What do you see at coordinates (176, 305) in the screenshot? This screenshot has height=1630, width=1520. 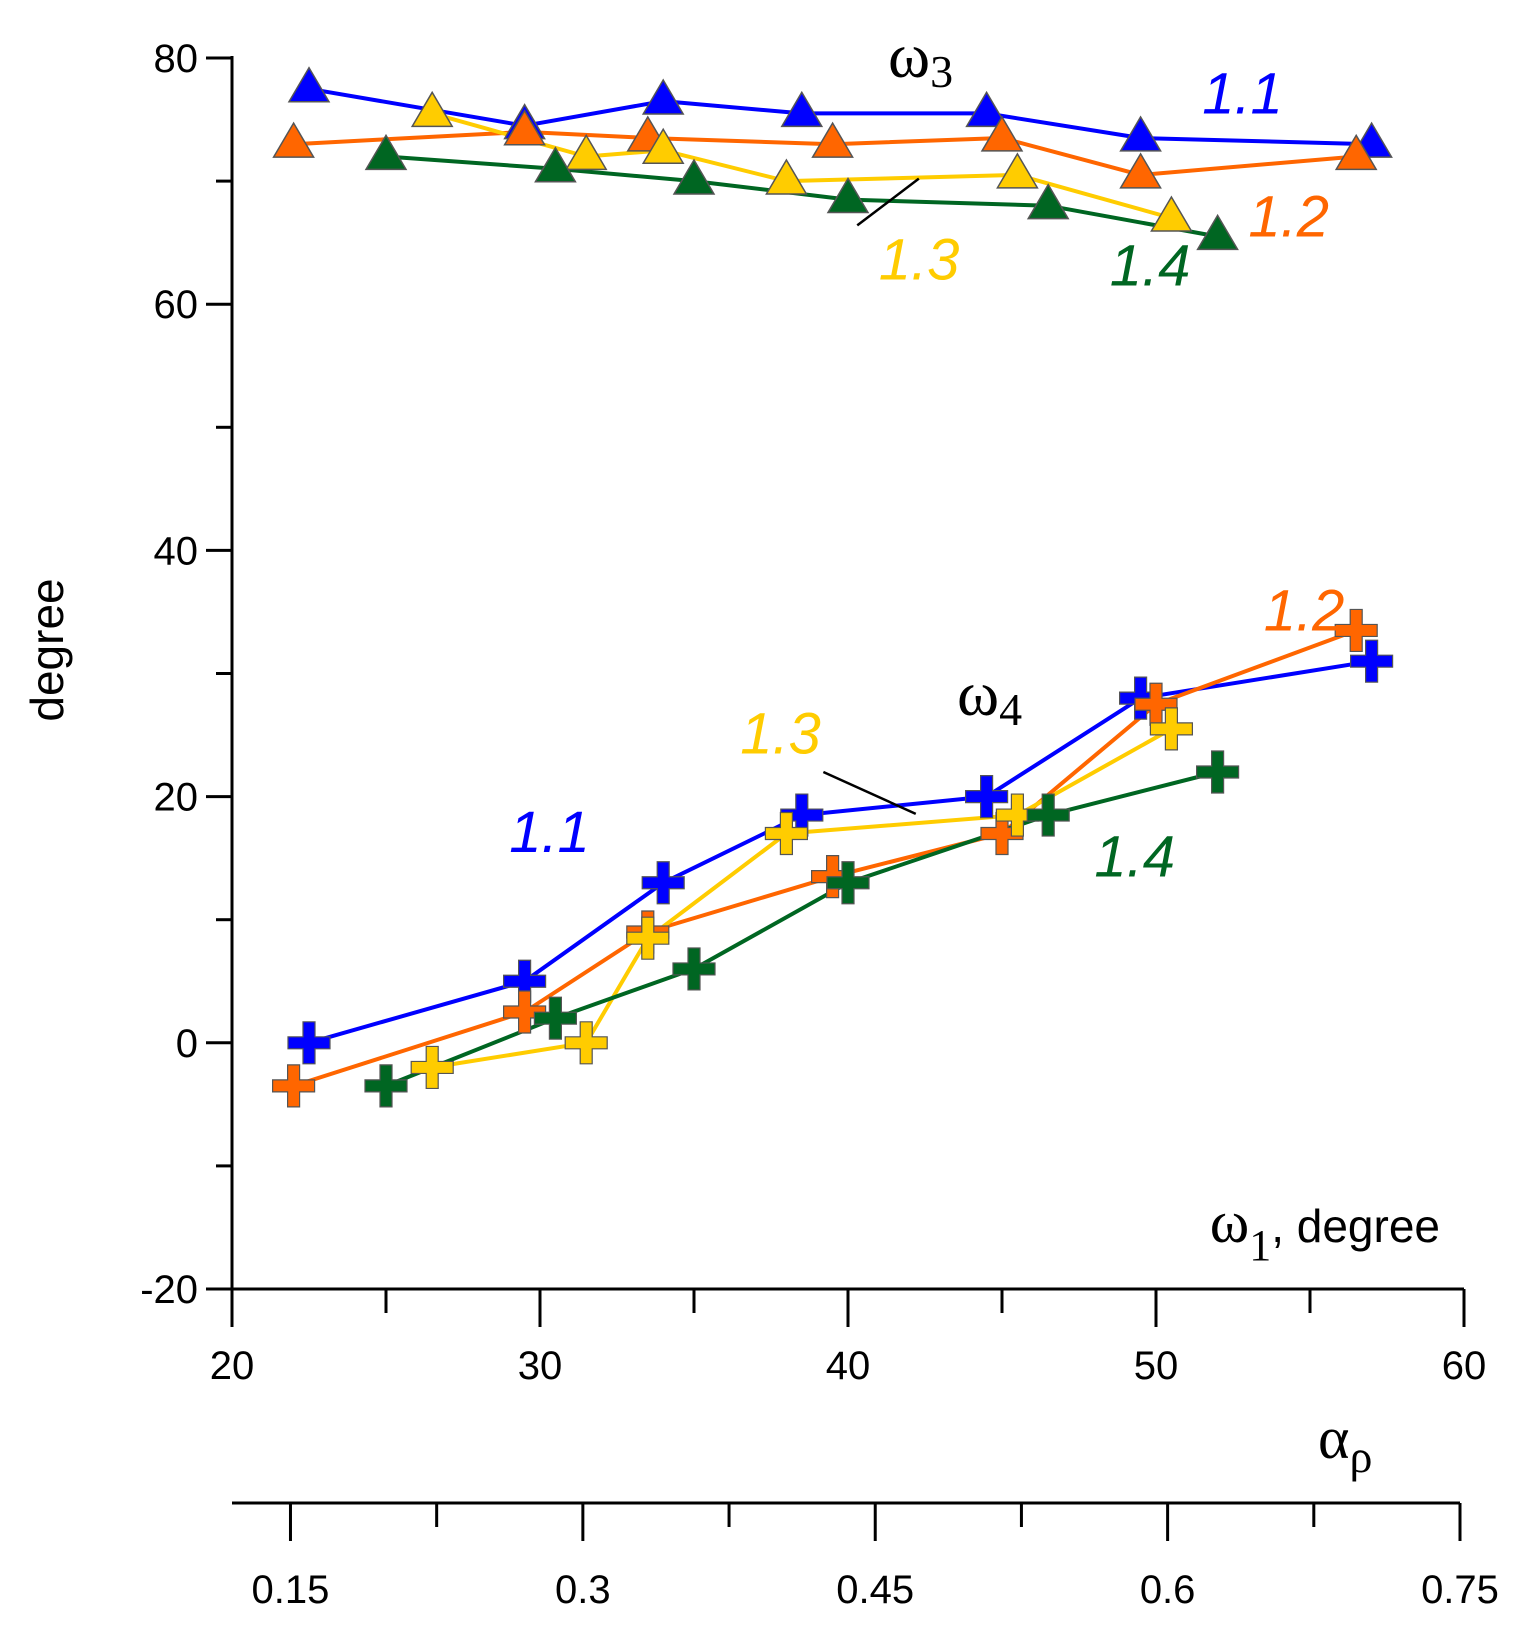 I see `y-tick-label: 60` at bounding box center [176, 305].